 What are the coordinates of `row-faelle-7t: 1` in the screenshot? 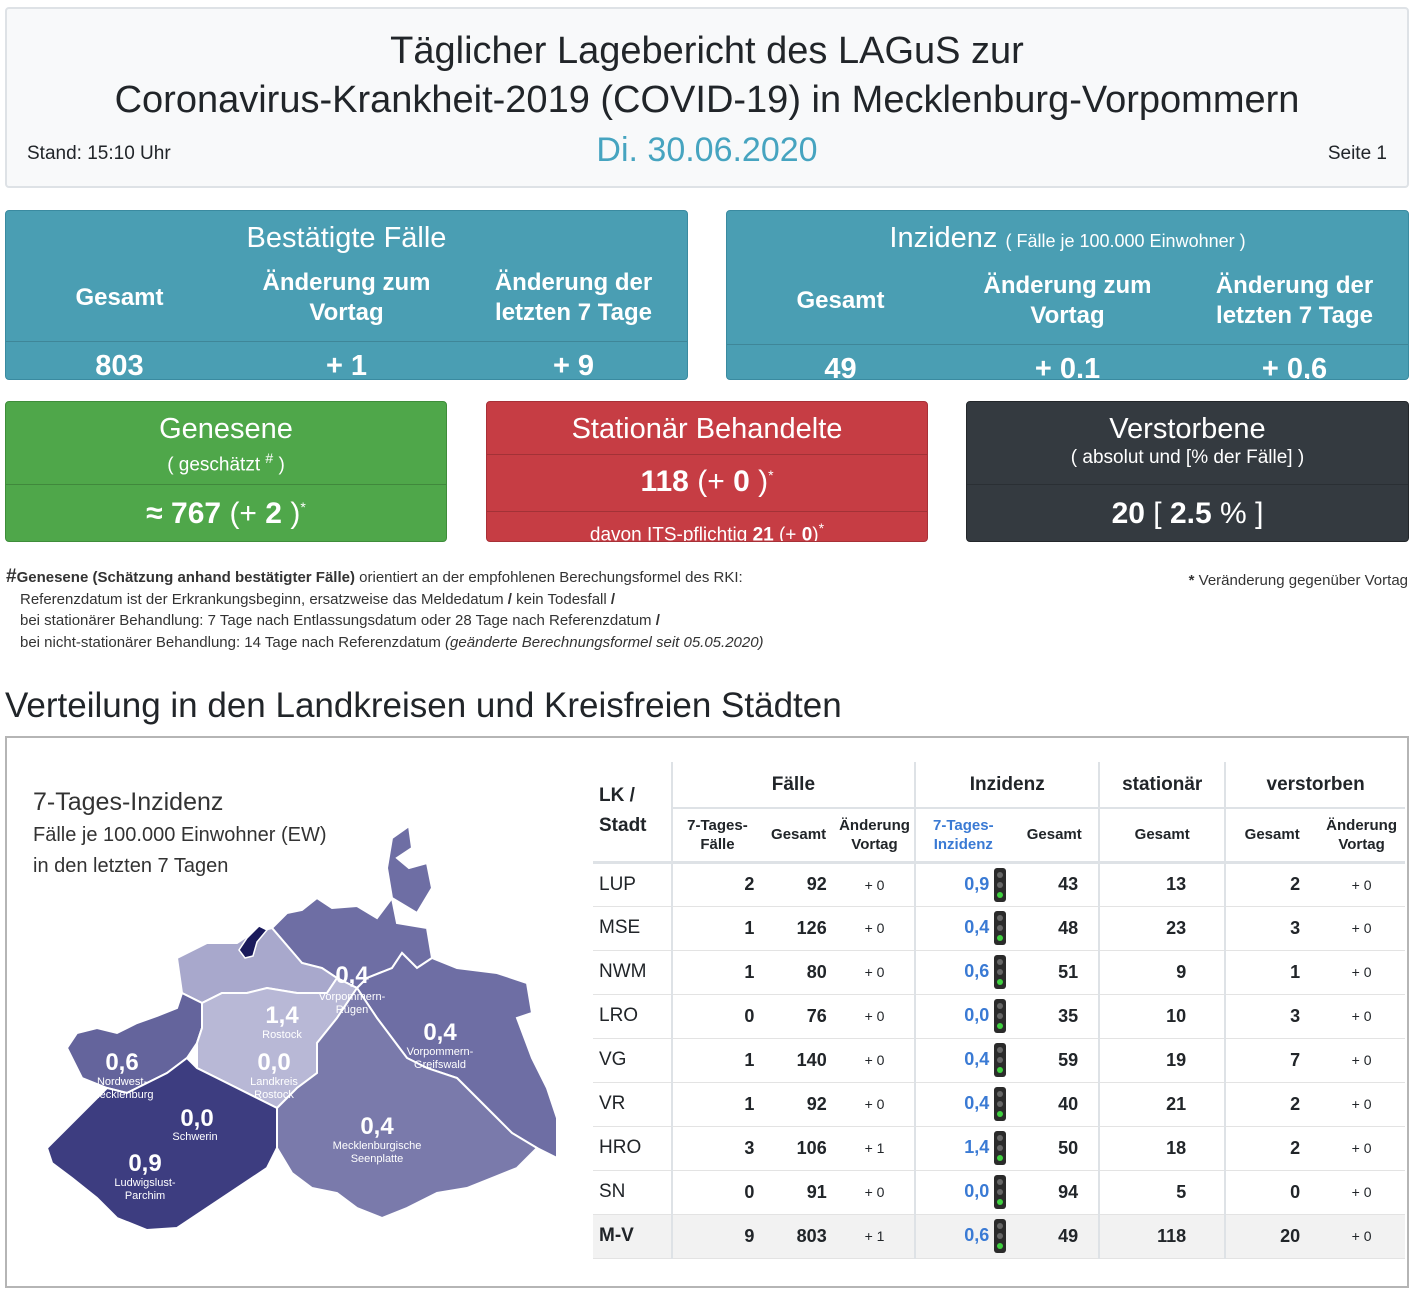 It's located at (716, 928).